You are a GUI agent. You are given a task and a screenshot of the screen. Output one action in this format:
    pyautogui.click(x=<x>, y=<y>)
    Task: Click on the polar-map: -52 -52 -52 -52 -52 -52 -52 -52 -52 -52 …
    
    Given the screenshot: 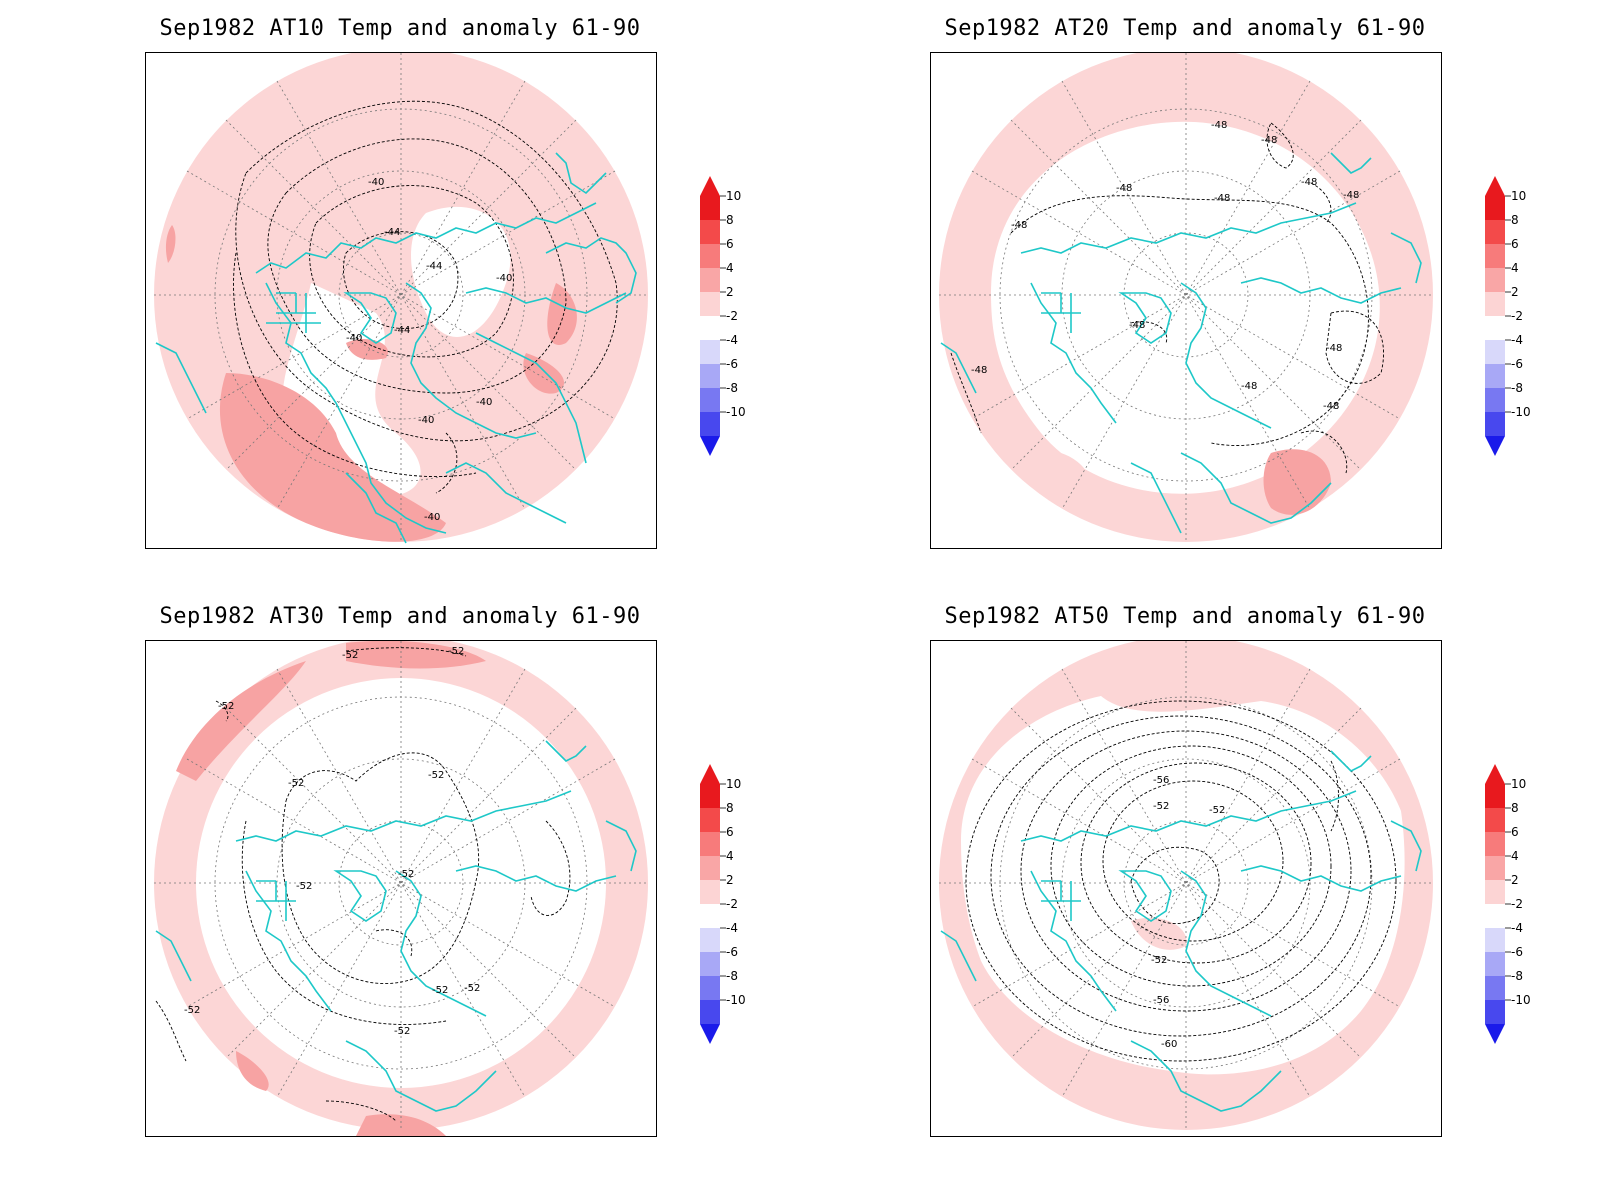 What is the action you would take?
    pyautogui.click(x=401, y=888)
    